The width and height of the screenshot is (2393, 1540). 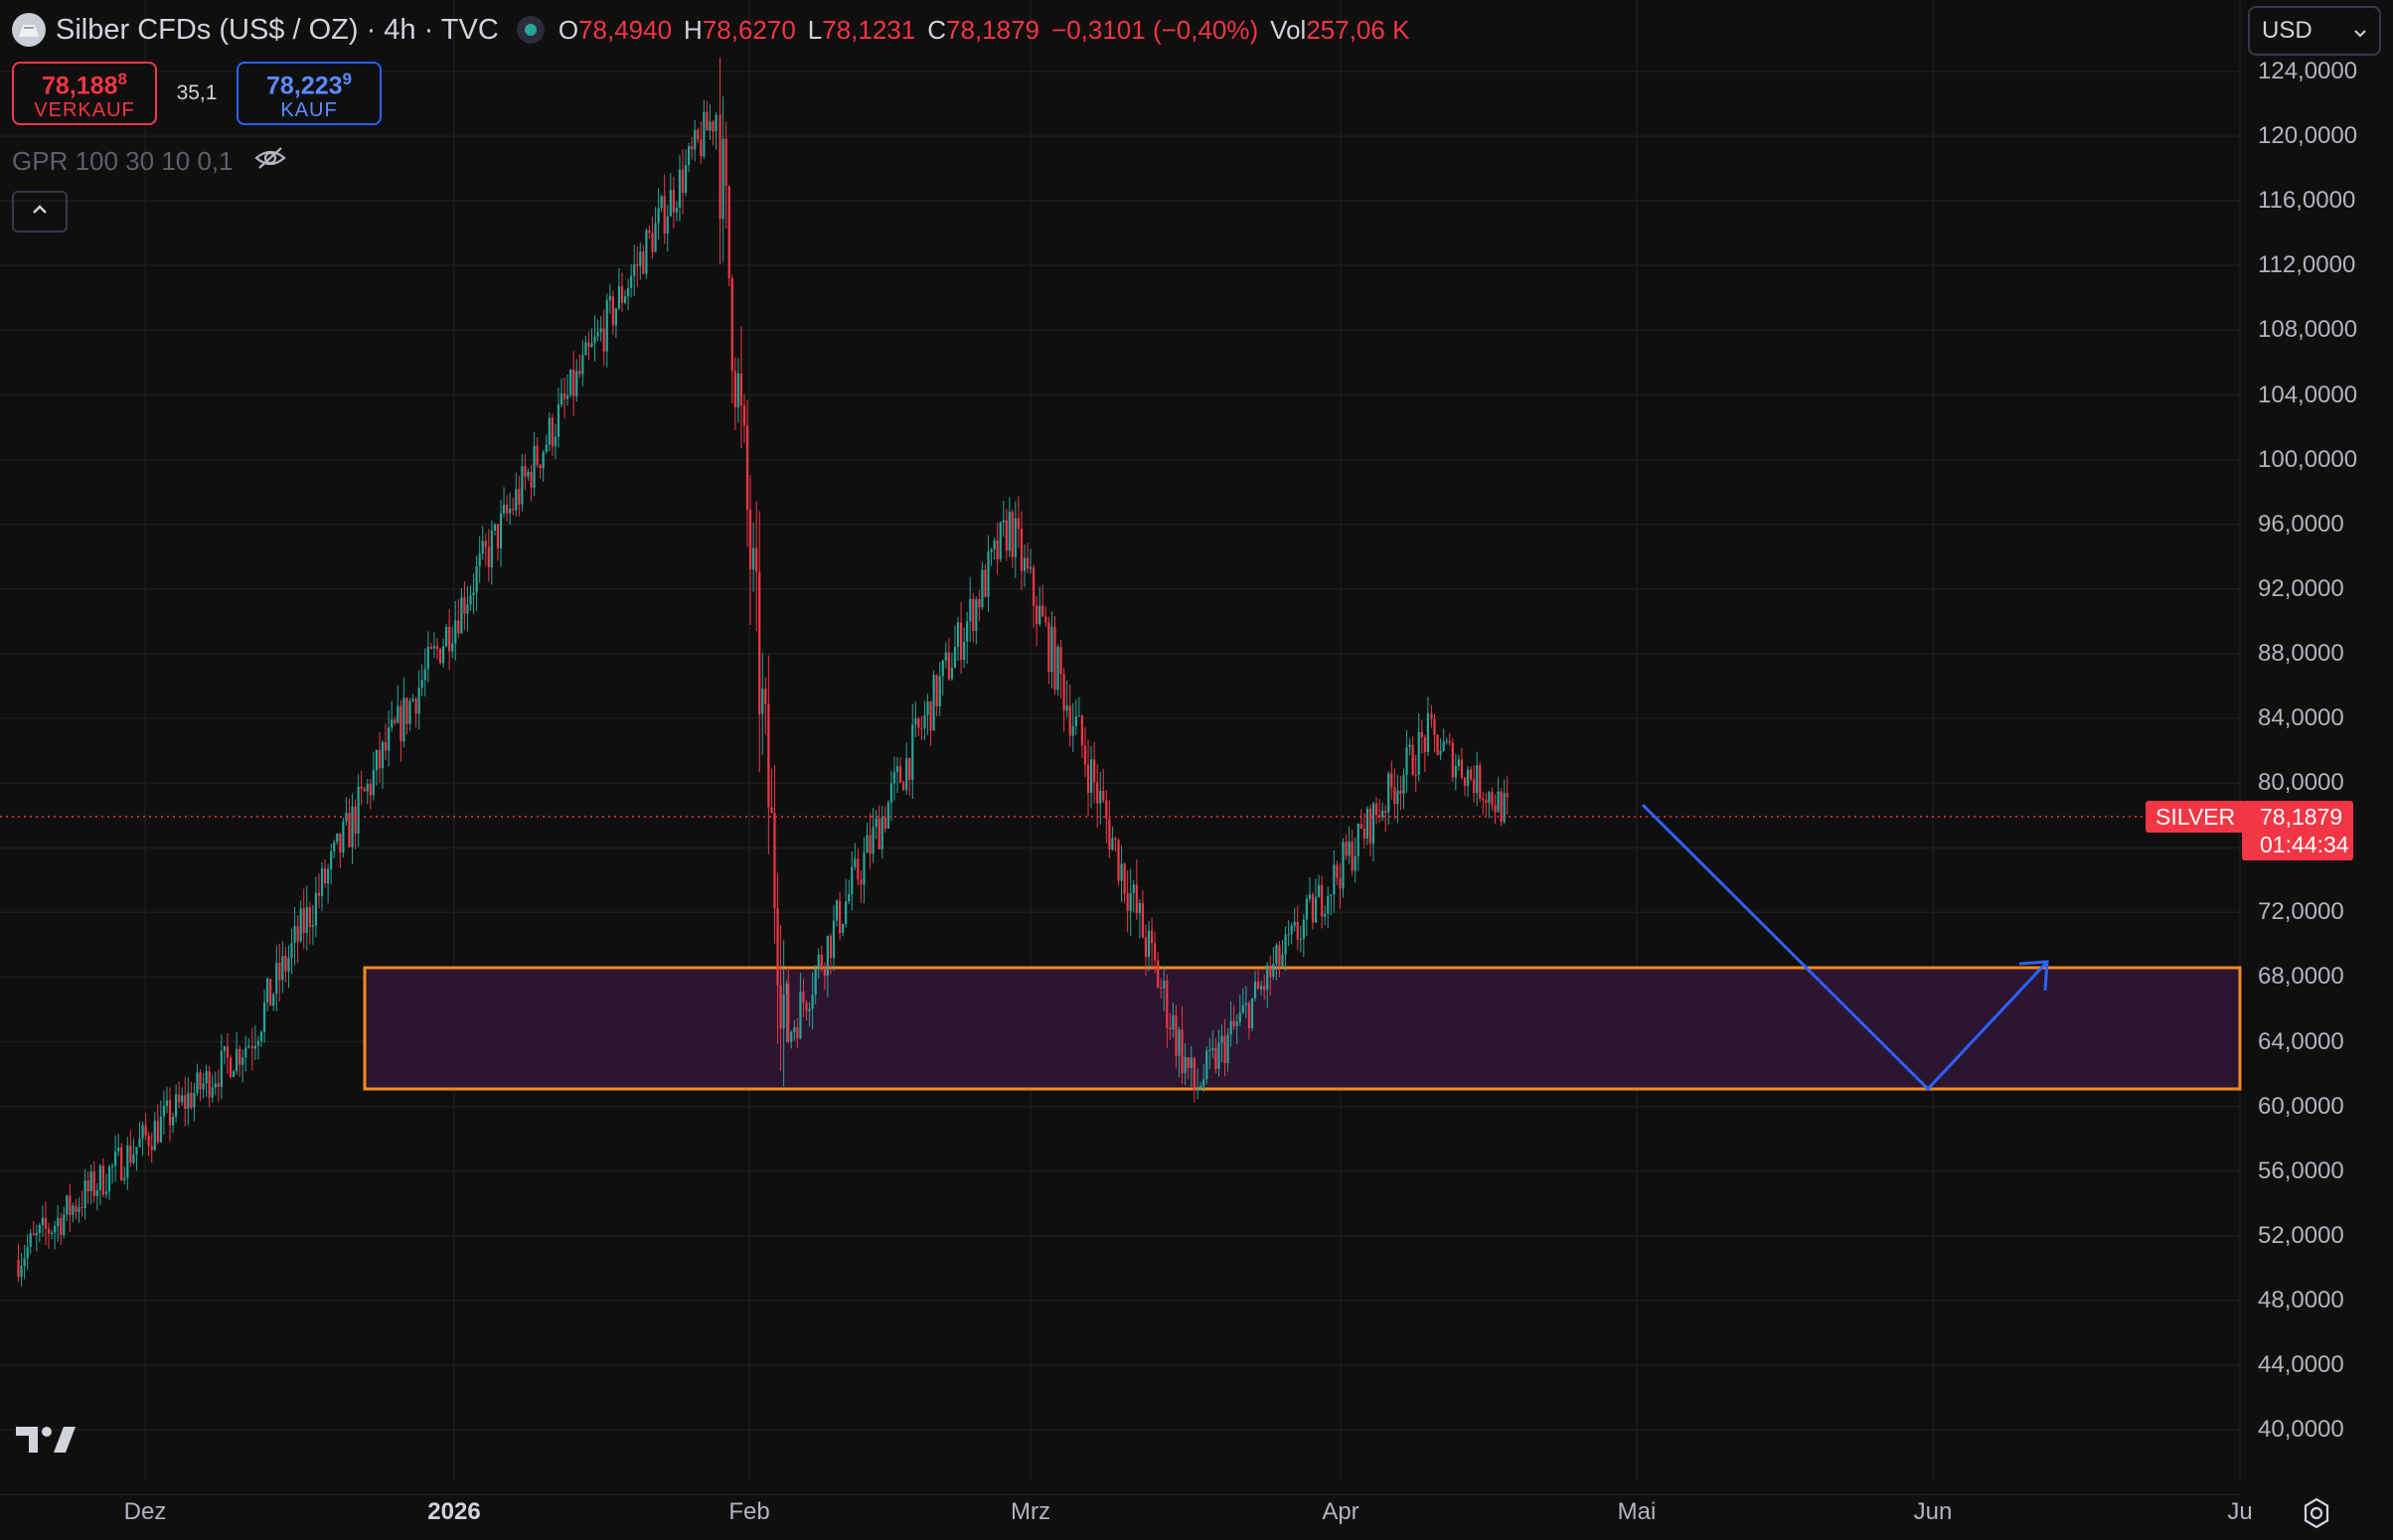 What do you see at coordinates (1933, 1511) in the screenshot?
I see `time-axis-label: Jun` at bounding box center [1933, 1511].